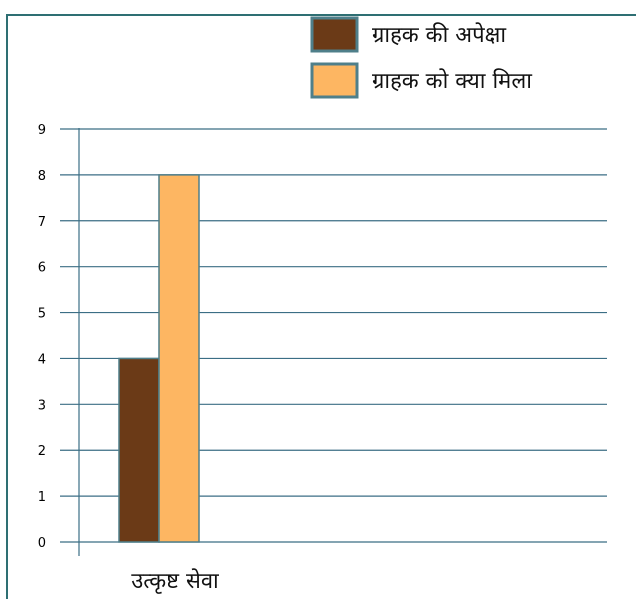 This screenshot has height=599, width=638. I want to click on legend-swatch-expectation, so click(334, 34).